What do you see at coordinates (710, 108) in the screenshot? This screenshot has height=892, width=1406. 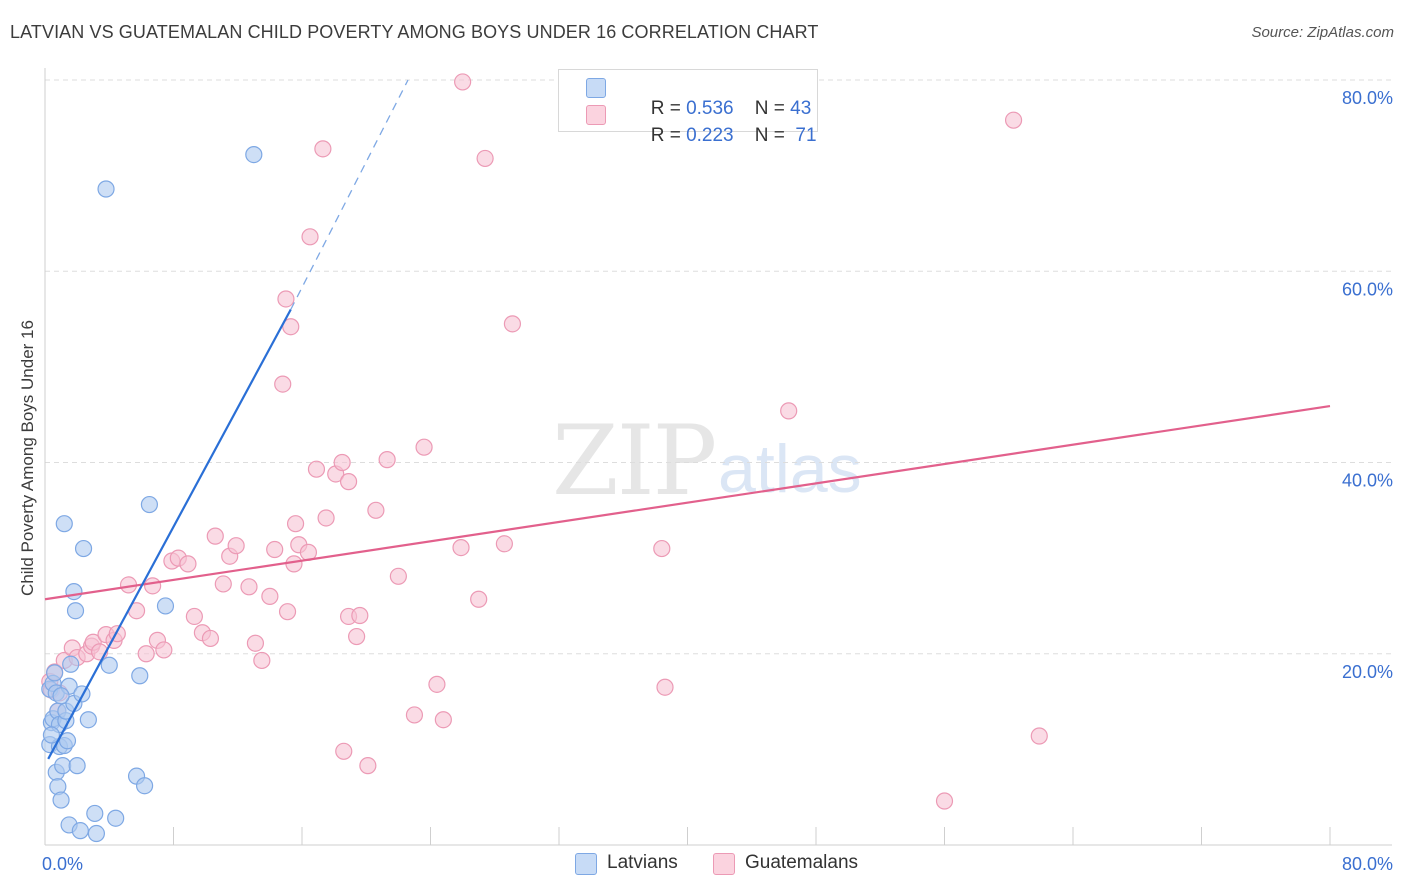 I see `latvians-r-value: 0.536` at bounding box center [710, 108].